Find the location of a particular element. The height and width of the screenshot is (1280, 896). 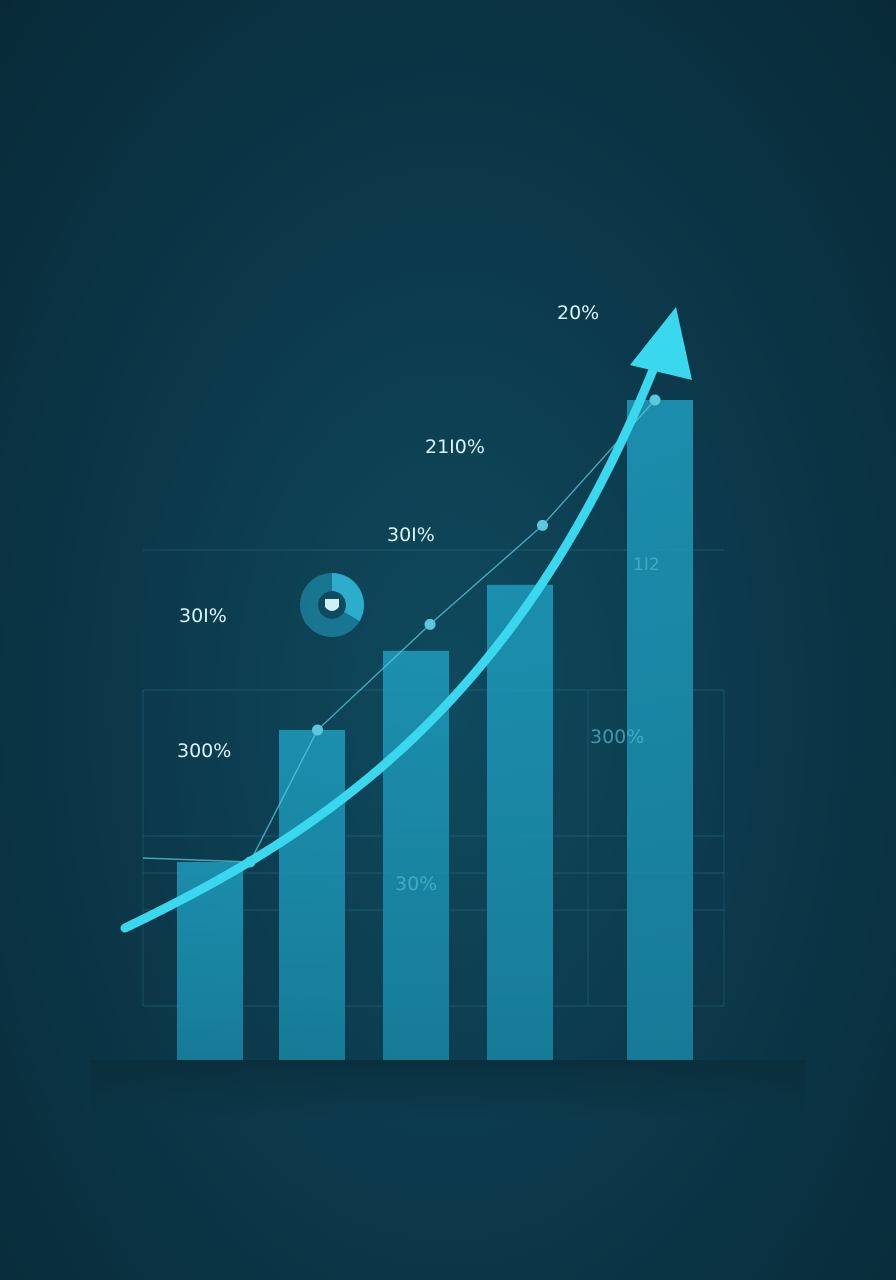

floor-shadow is located at coordinates (448, 1090).